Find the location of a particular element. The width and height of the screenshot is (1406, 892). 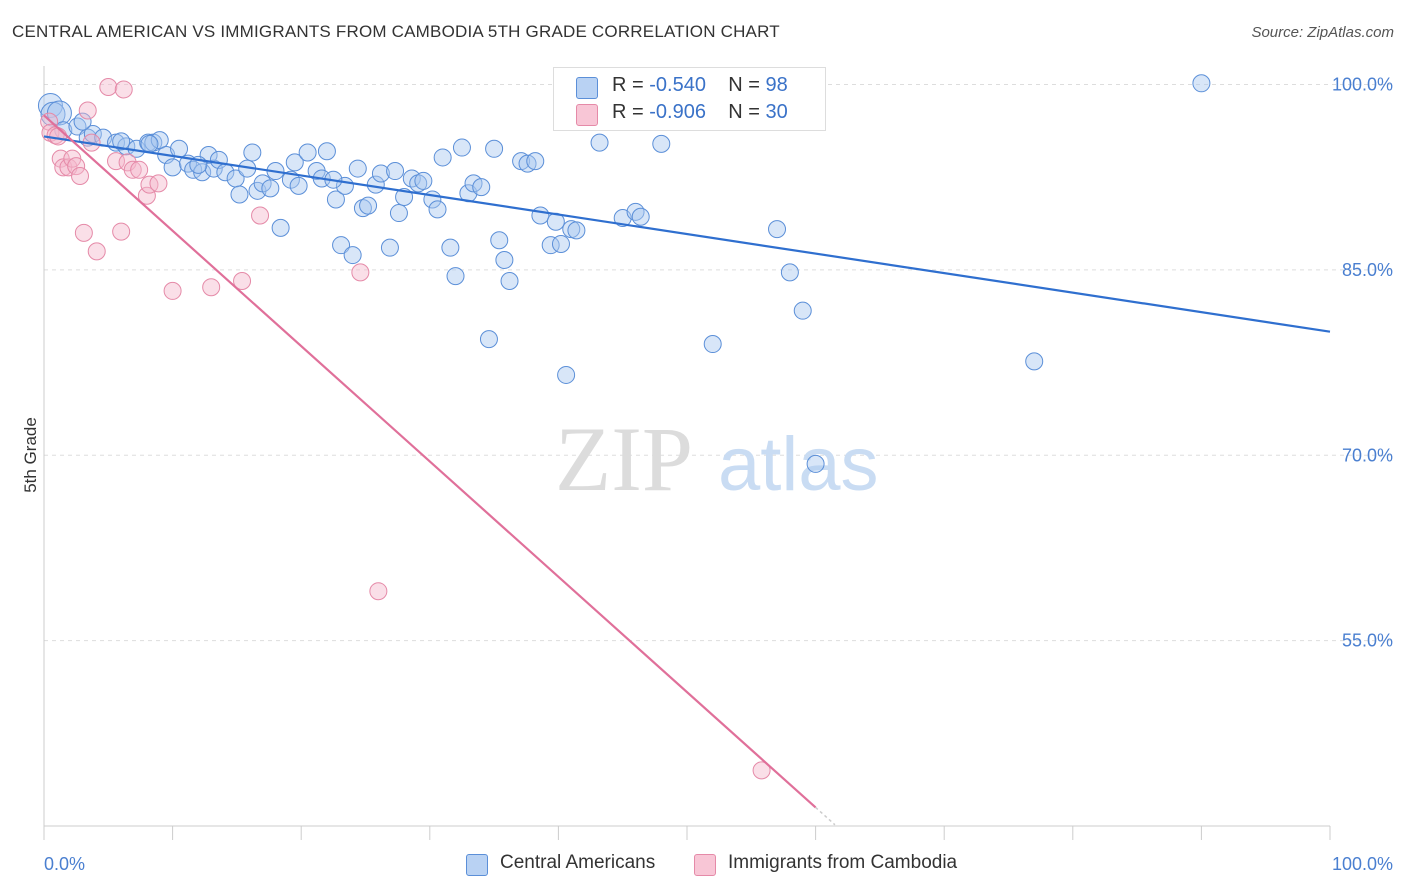

trend-line-cambodia-extension is located at coordinates (825, 816).